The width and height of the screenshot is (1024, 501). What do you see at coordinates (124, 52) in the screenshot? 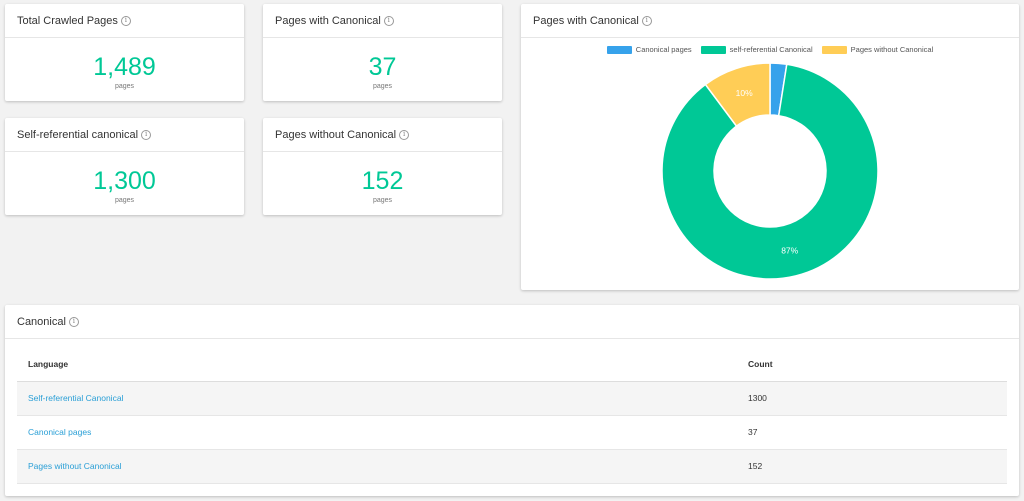
I see `stat-card-total-crawled: Total Crawled Pages i 1,489 pages` at bounding box center [124, 52].